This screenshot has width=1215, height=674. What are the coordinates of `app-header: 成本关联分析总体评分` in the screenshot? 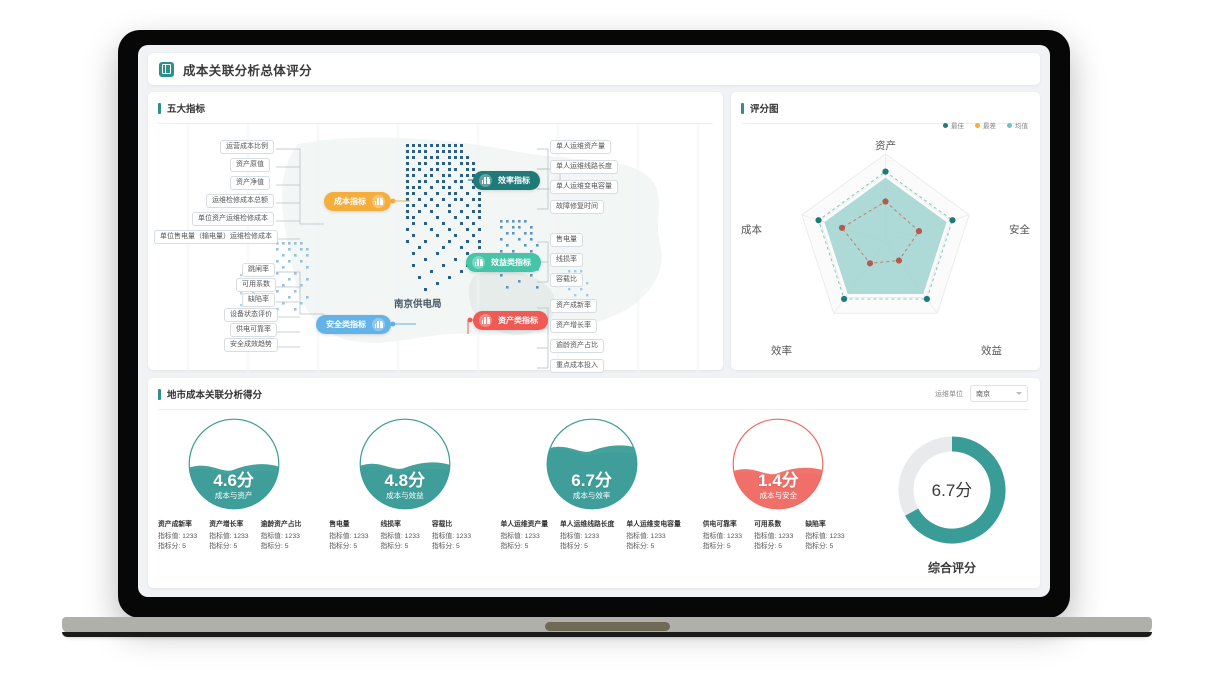 It's located at (594, 69).